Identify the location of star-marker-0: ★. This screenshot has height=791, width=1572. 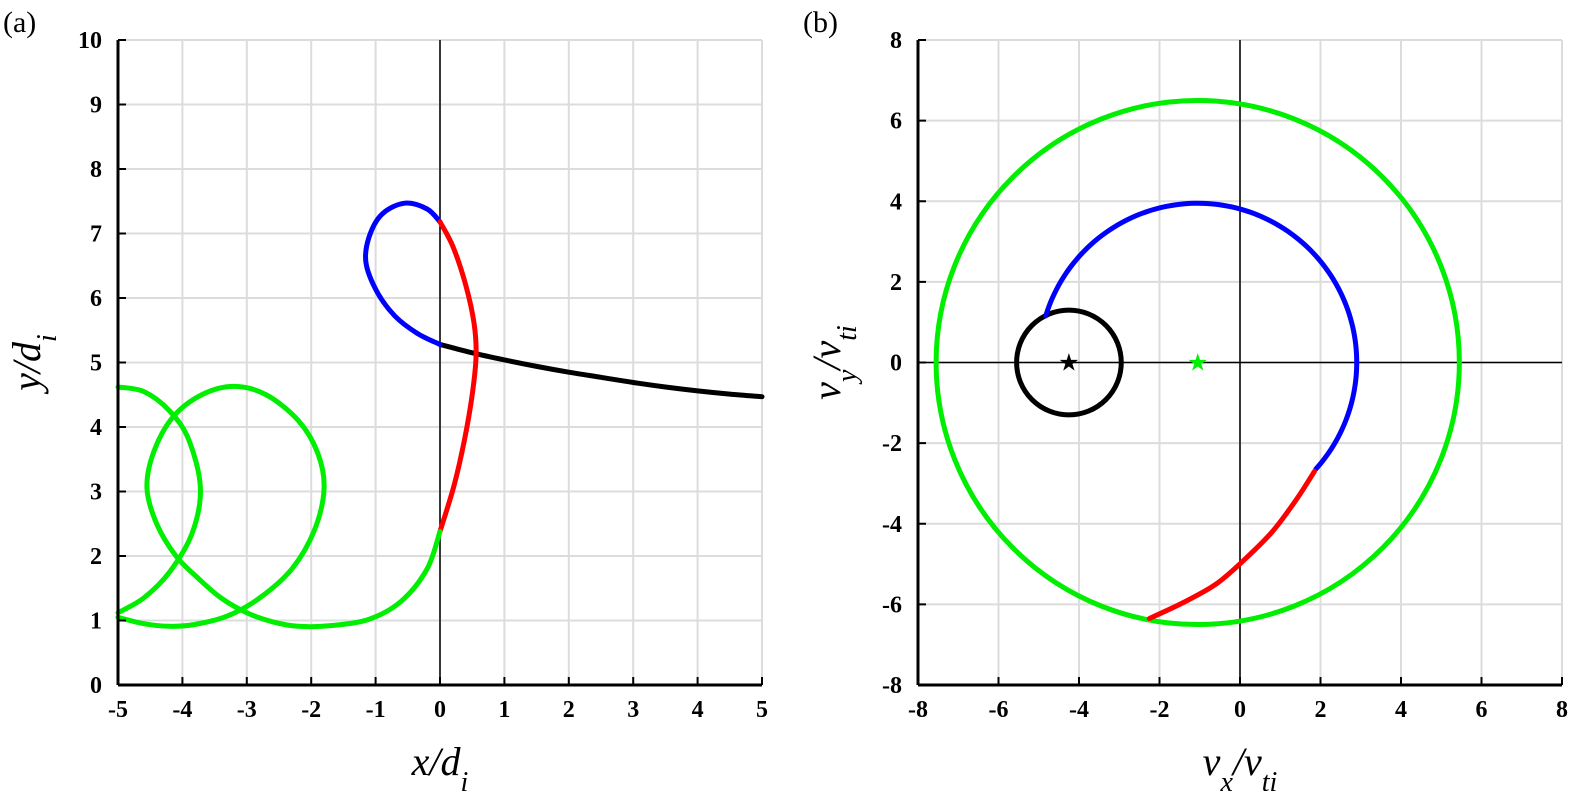
(1069, 363).